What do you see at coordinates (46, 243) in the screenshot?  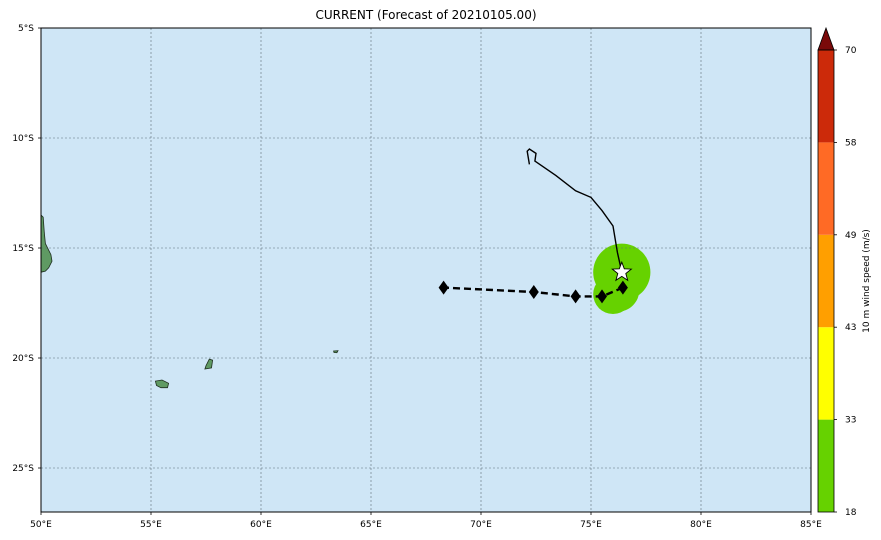 I see `island-madagascar-coast` at bounding box center [46, 243].